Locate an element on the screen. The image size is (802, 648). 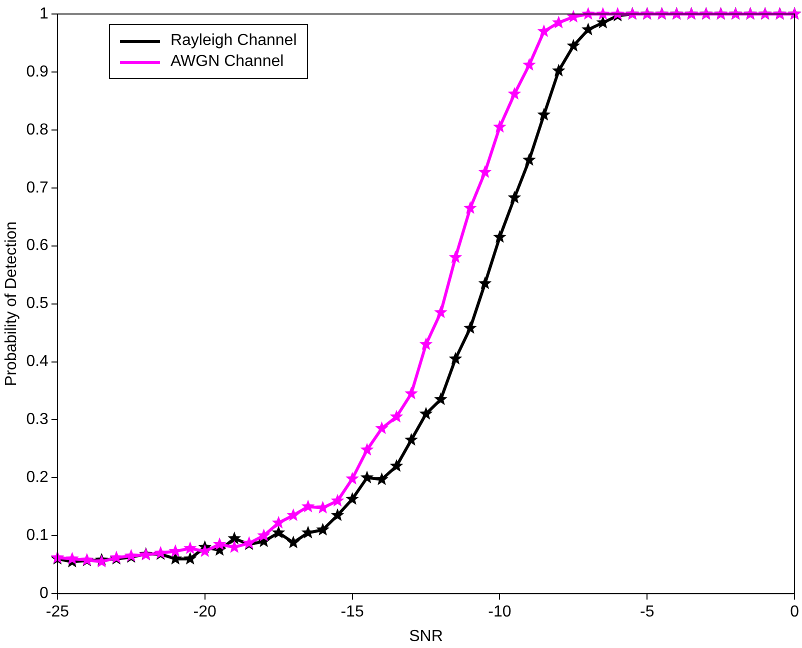
legend-label: Rayleigh Channel is located at coordinates (233, 41).